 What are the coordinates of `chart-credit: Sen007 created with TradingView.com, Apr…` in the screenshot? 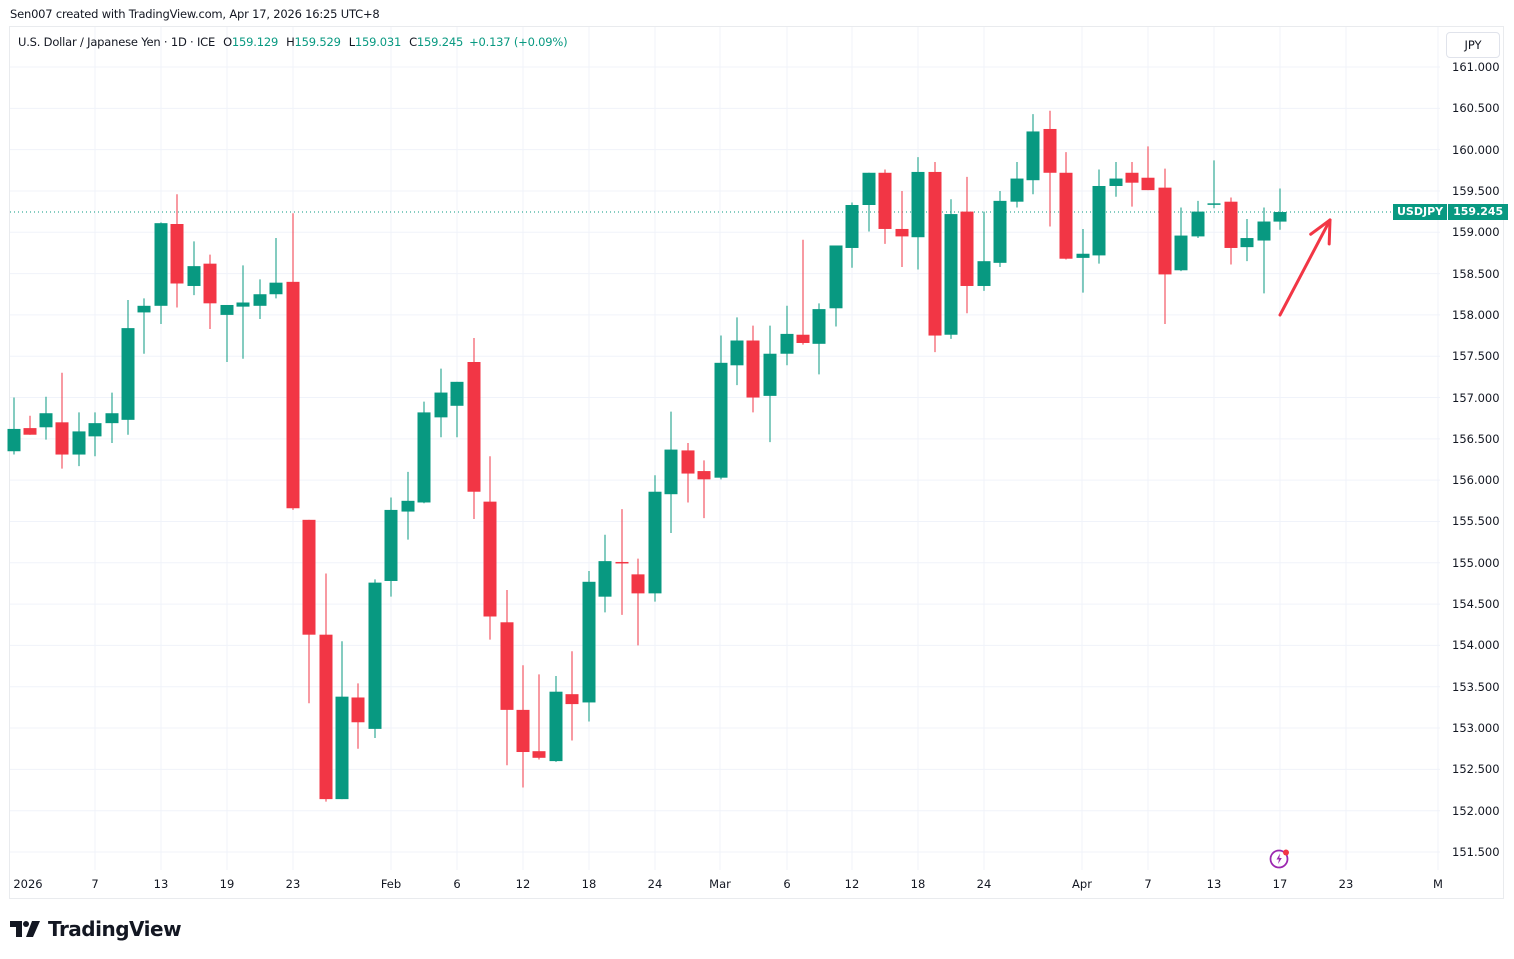 It's located at (195, 14).